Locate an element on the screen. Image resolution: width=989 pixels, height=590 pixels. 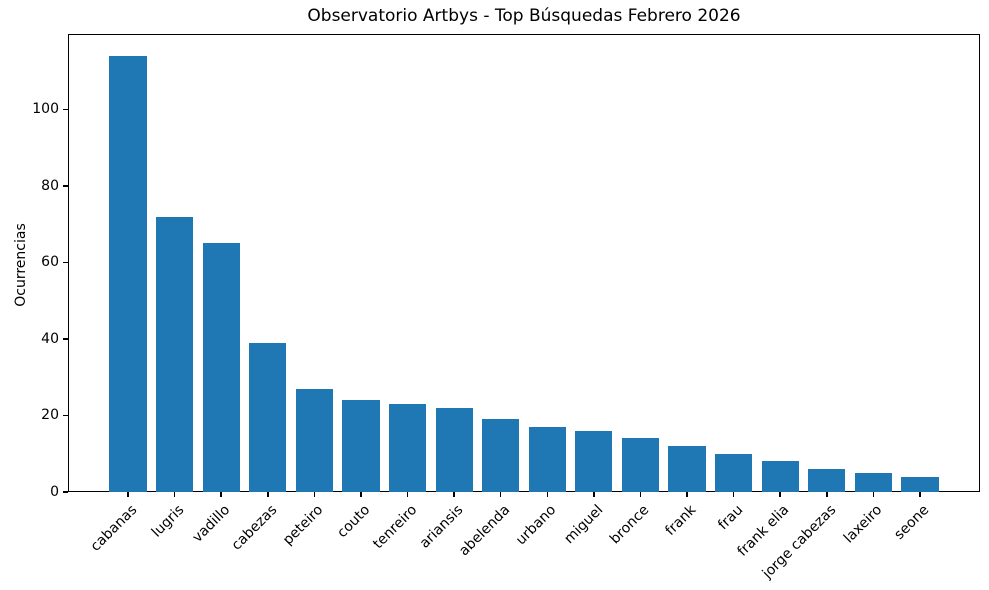
y-axis-label: Ocurrencias is located at coordinates (21, 265).